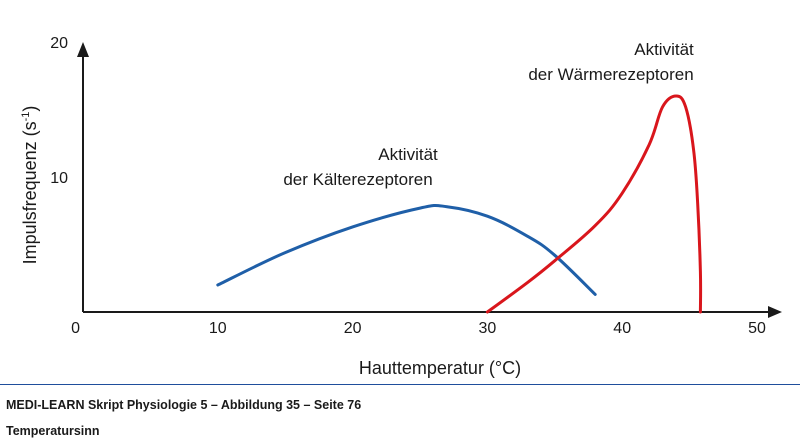 Image resolution: width=800 pixels, height=440 pixels. I want to click on x-tick-label: 50, so click(757, 328).